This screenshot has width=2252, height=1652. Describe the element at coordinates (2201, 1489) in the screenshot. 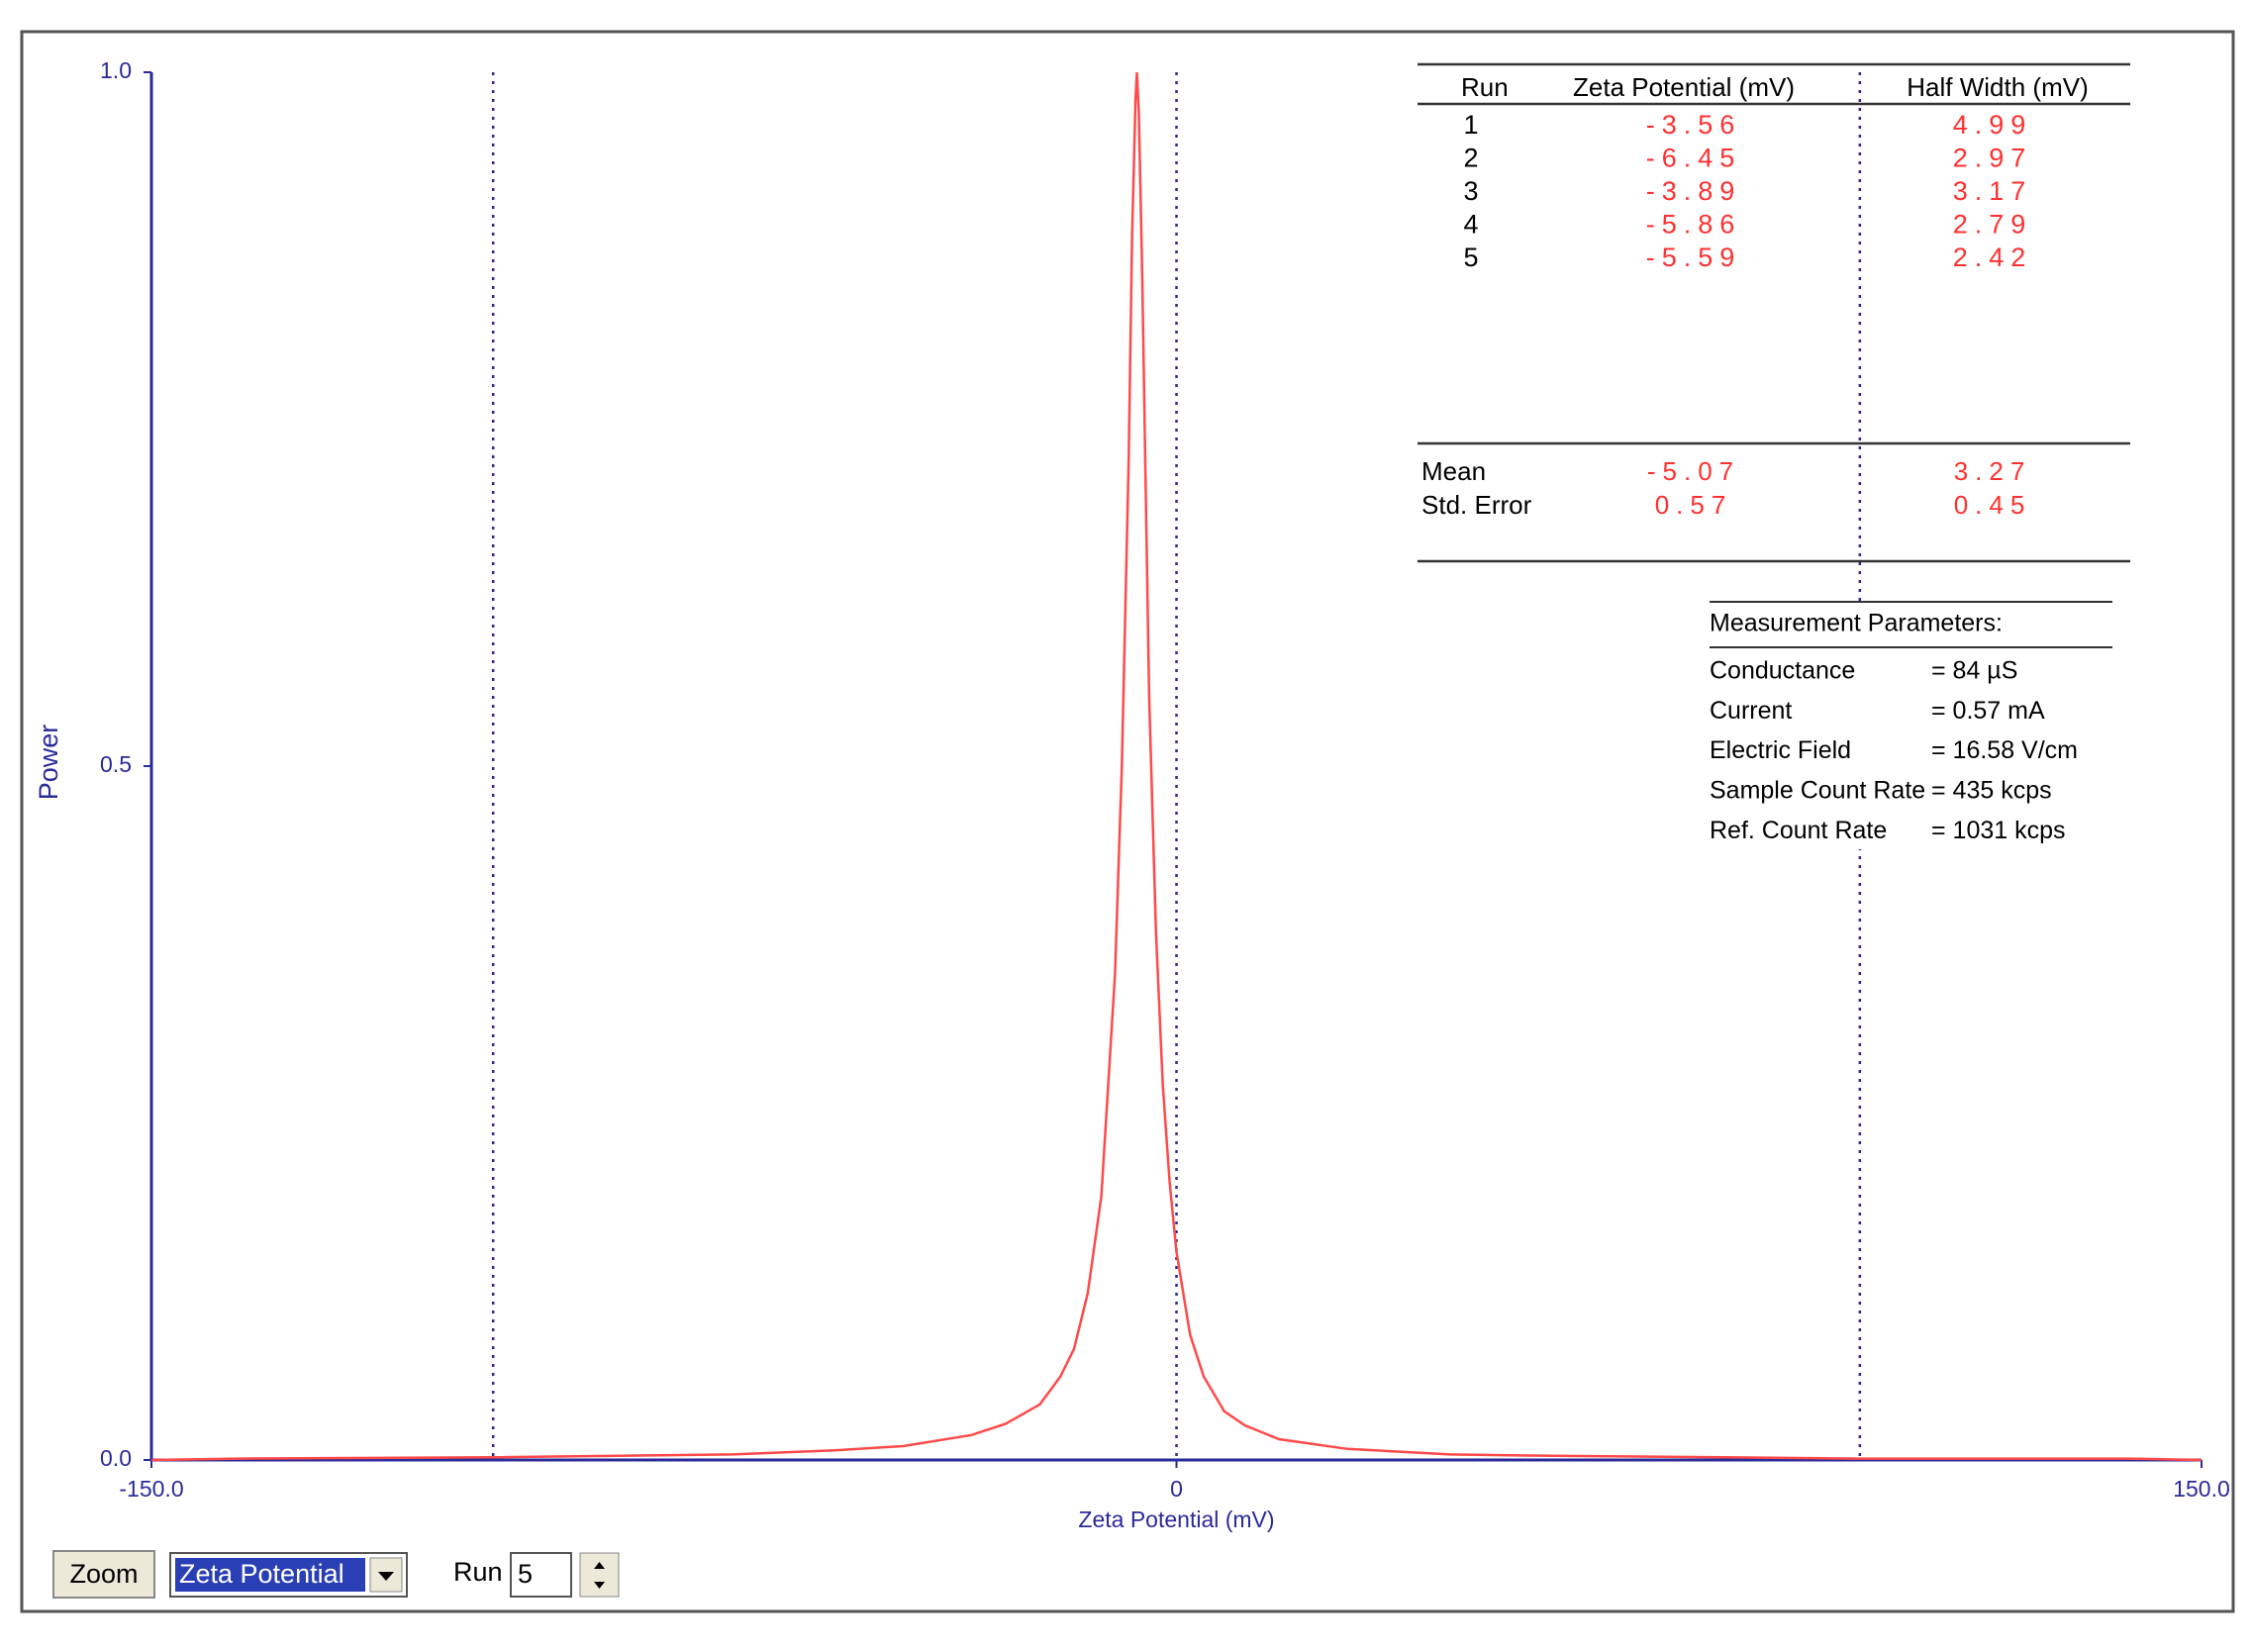

I see `x-tick-label: 150.0` at that location.